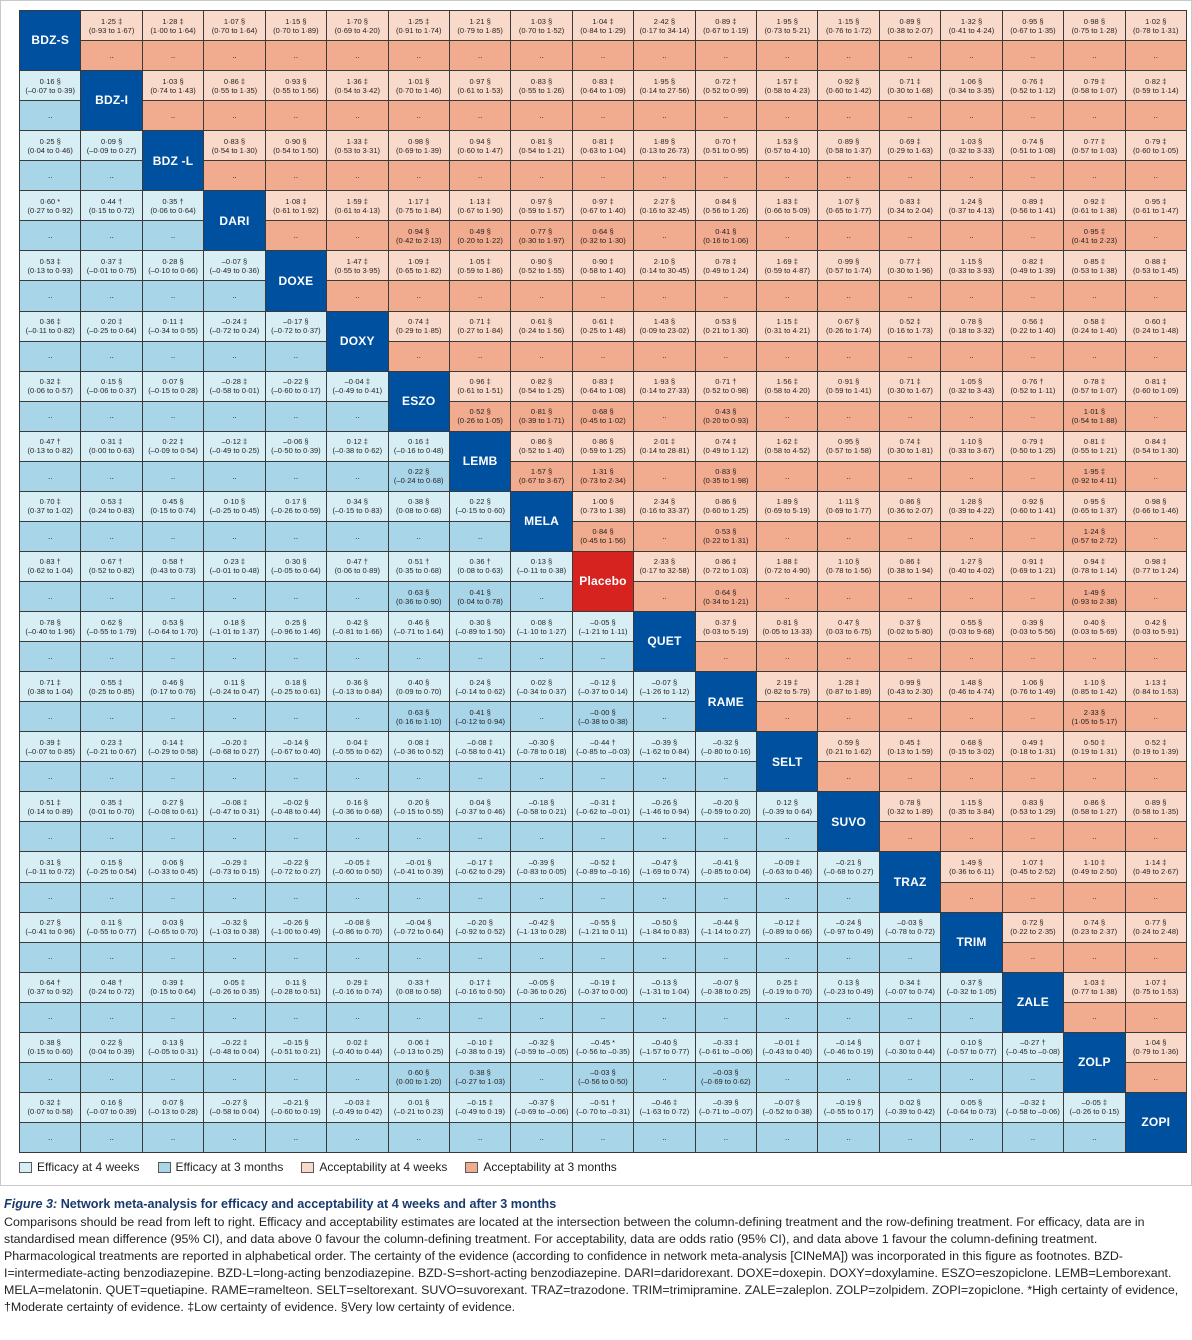 This screenshot has width=1192, height=1340. I want to click on estimate: –0·44 †, so click(603, 742).